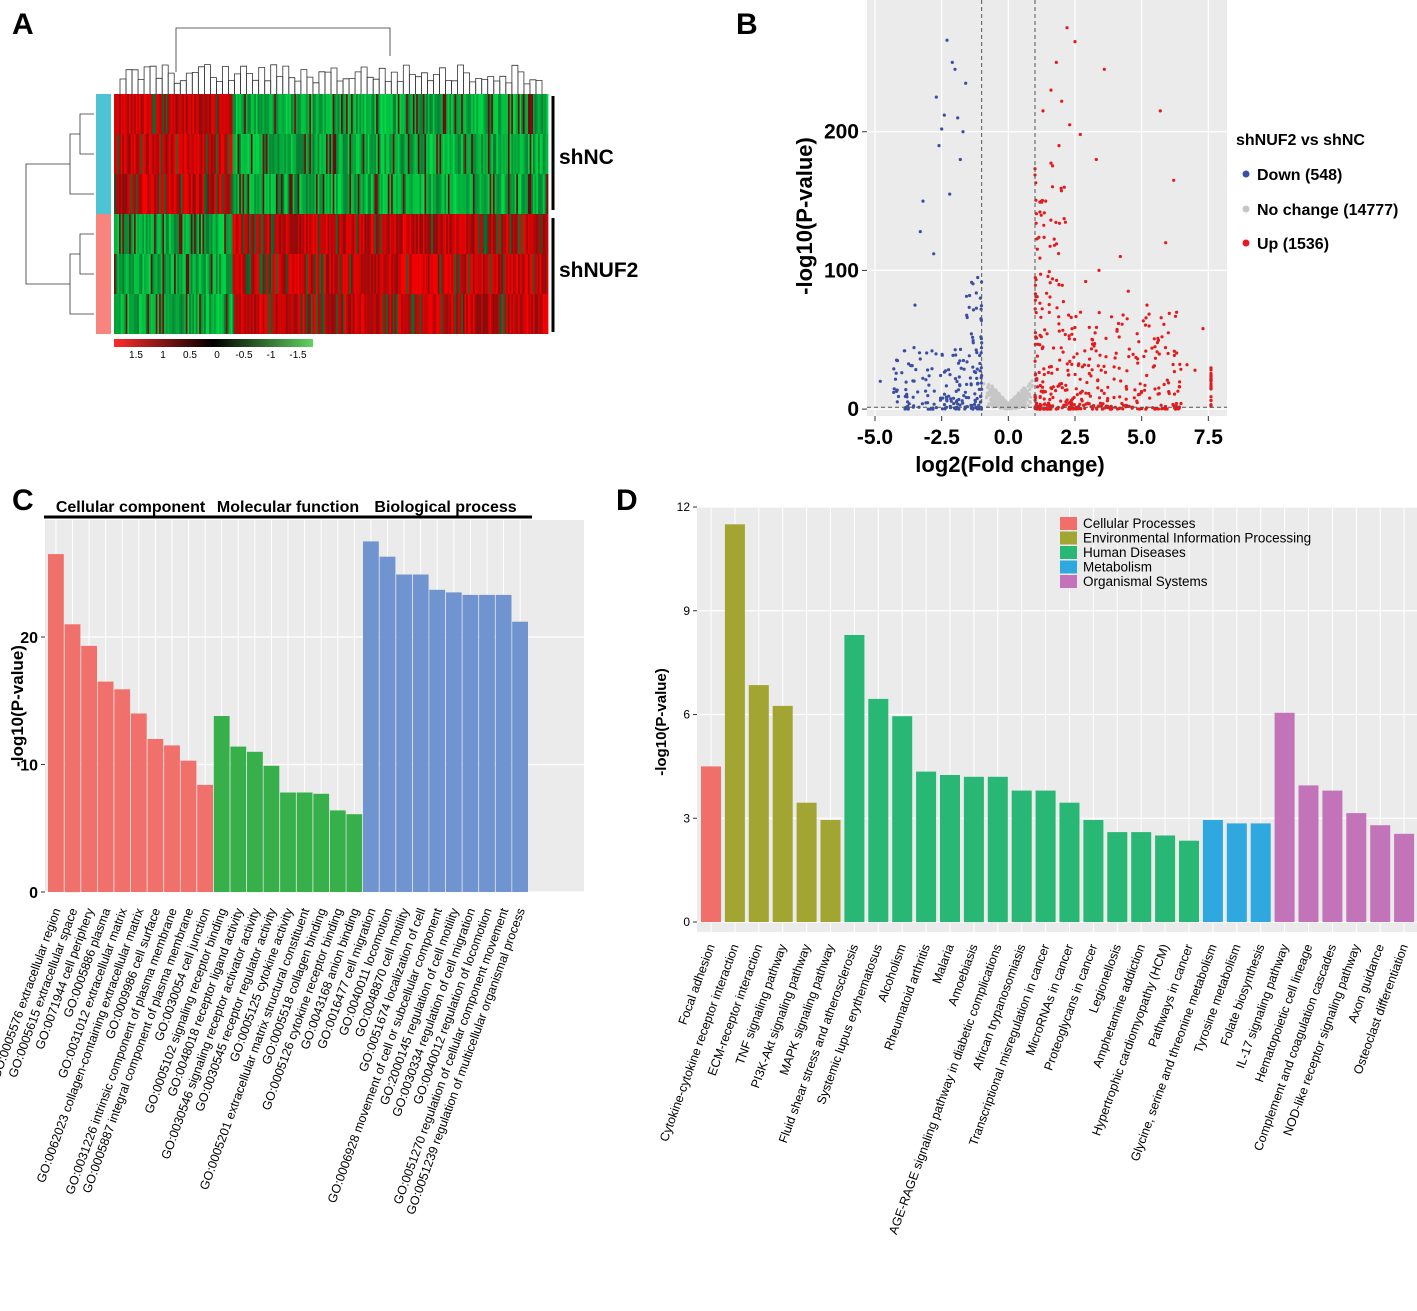 The image size is (1417, 1311). I want to click on legend-label: Human Diseases, so click(1134, 552).